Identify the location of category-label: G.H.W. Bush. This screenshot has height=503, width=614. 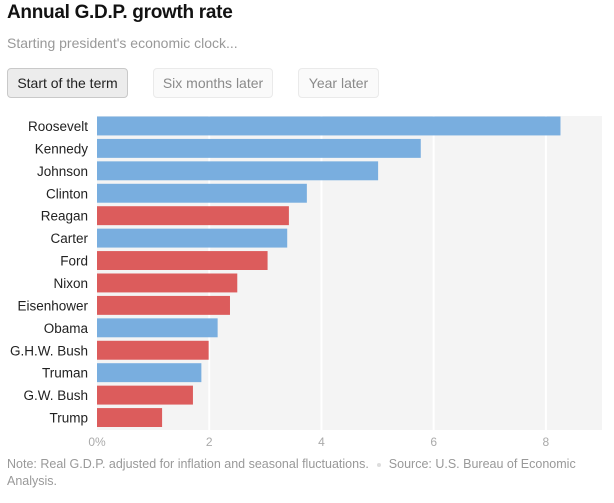
(49, 350).